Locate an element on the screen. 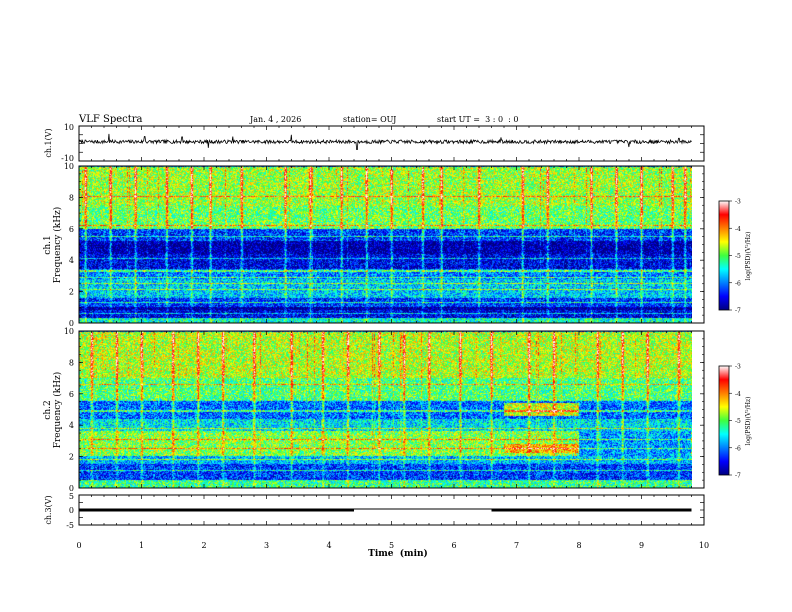  time-tick-label: 10 is located at coordinates (704, 545).